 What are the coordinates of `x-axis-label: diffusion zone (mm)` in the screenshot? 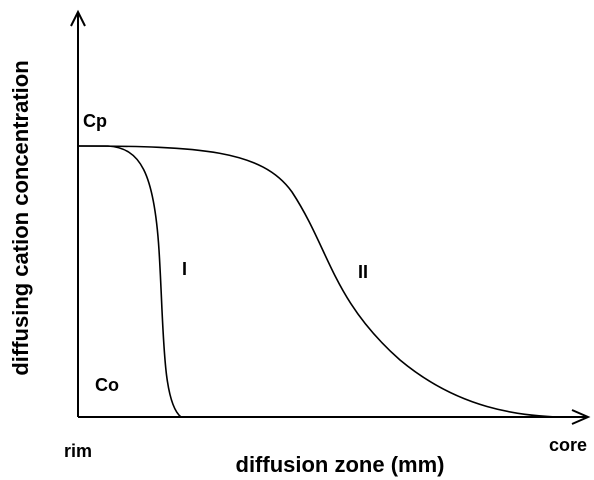 It's located at (340, 464).